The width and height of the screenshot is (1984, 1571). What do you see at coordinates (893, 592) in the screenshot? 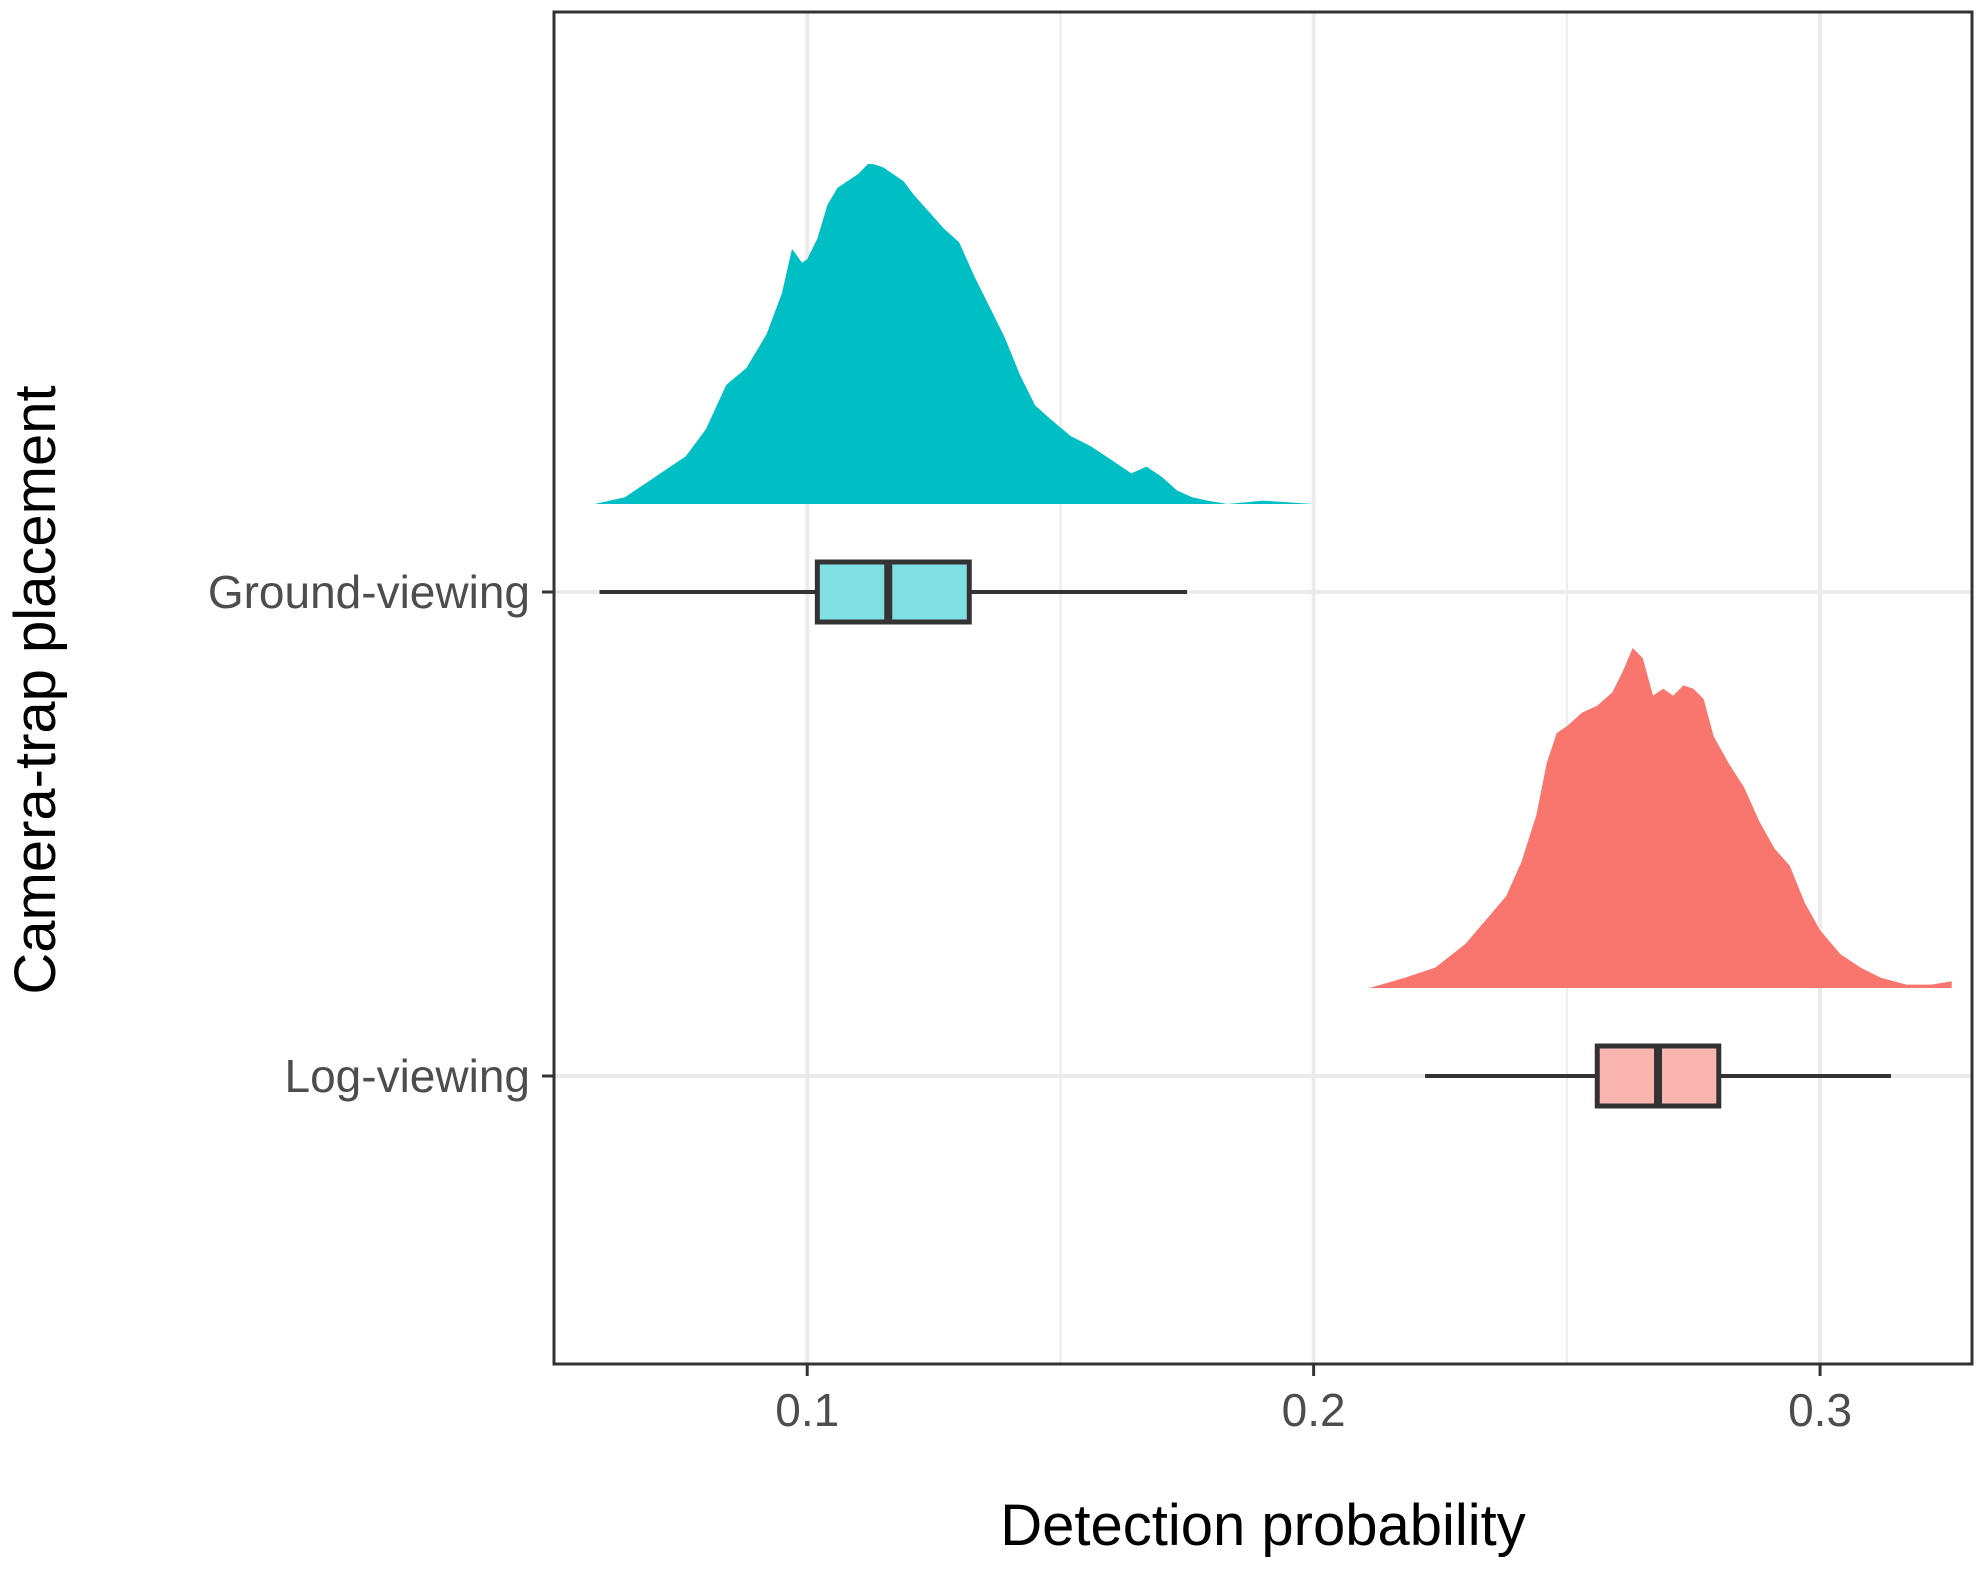
I see `box` at bounding box center [893, 592].